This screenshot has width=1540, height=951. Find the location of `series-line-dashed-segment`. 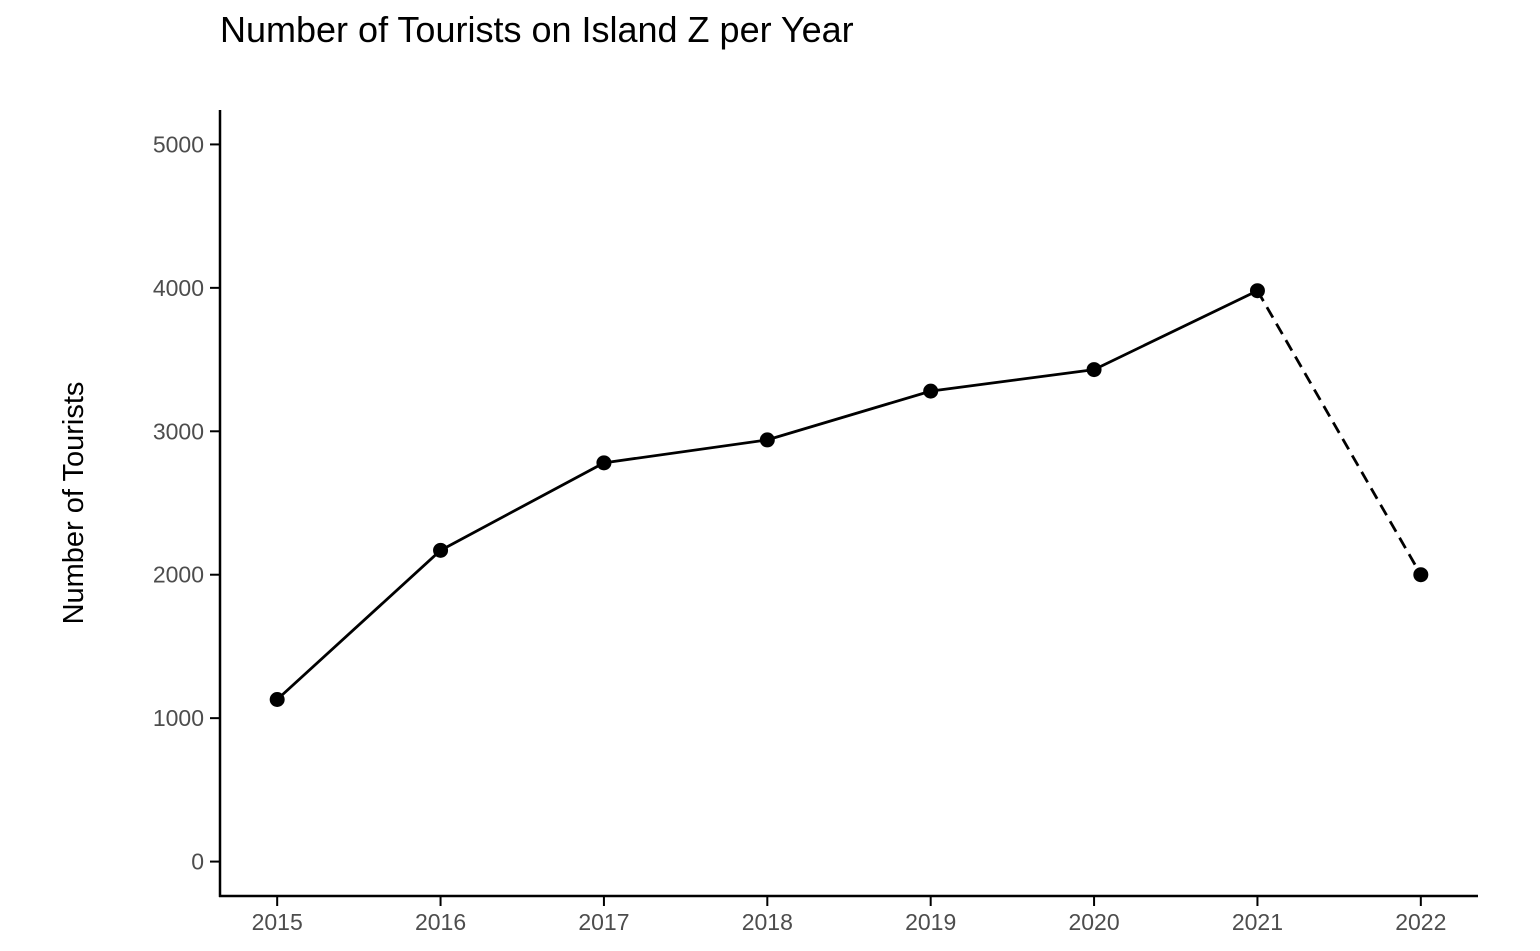

series-line-dashed-segment is located at coordinates (1339, 433).